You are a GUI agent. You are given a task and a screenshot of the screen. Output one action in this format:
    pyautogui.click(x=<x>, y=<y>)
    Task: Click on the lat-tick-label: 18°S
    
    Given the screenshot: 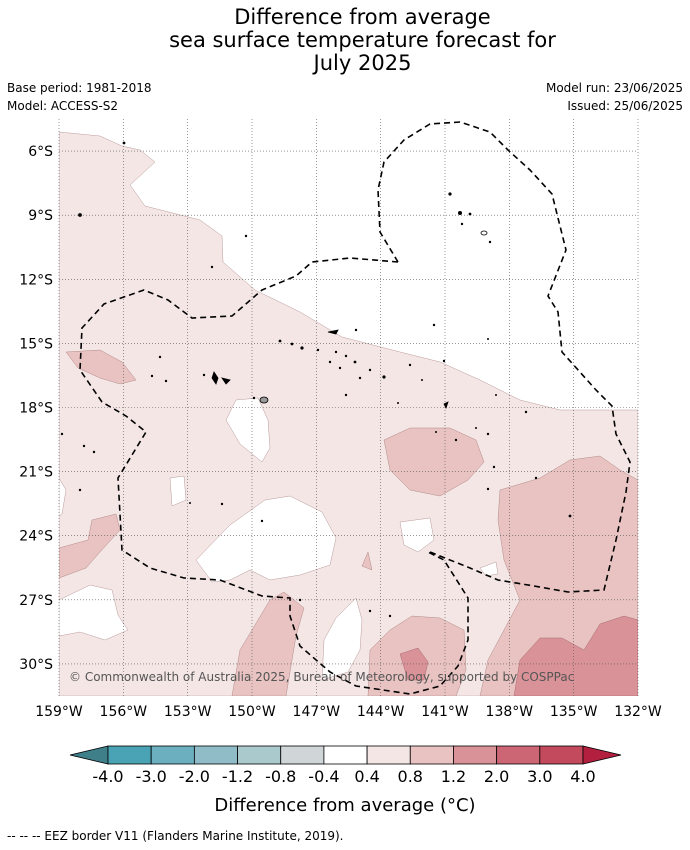 What is the action you would take?
    pyautogui.click(x=36, y=409)
    